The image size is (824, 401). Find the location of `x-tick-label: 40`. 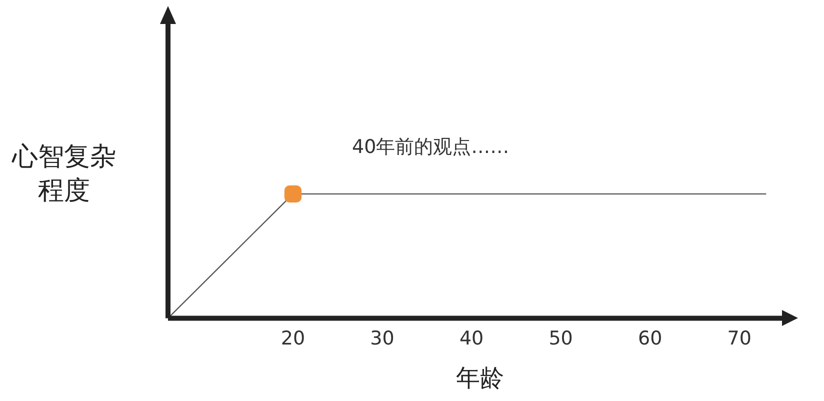

x-tick-label: 40 is located at coordinates (471, 339).